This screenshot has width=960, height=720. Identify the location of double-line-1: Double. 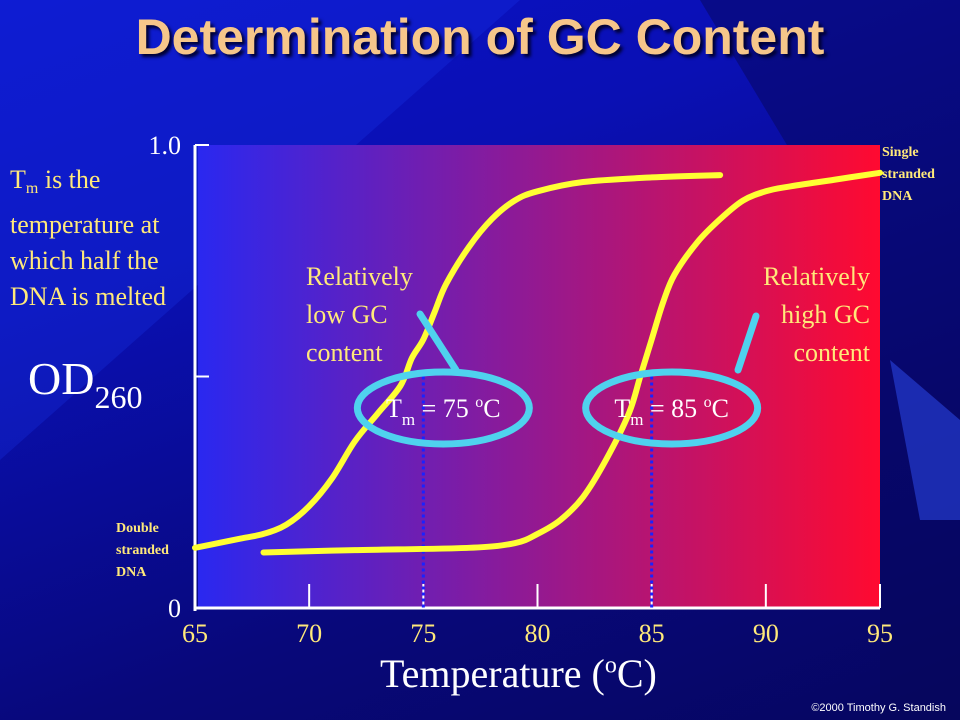
(137, 528).